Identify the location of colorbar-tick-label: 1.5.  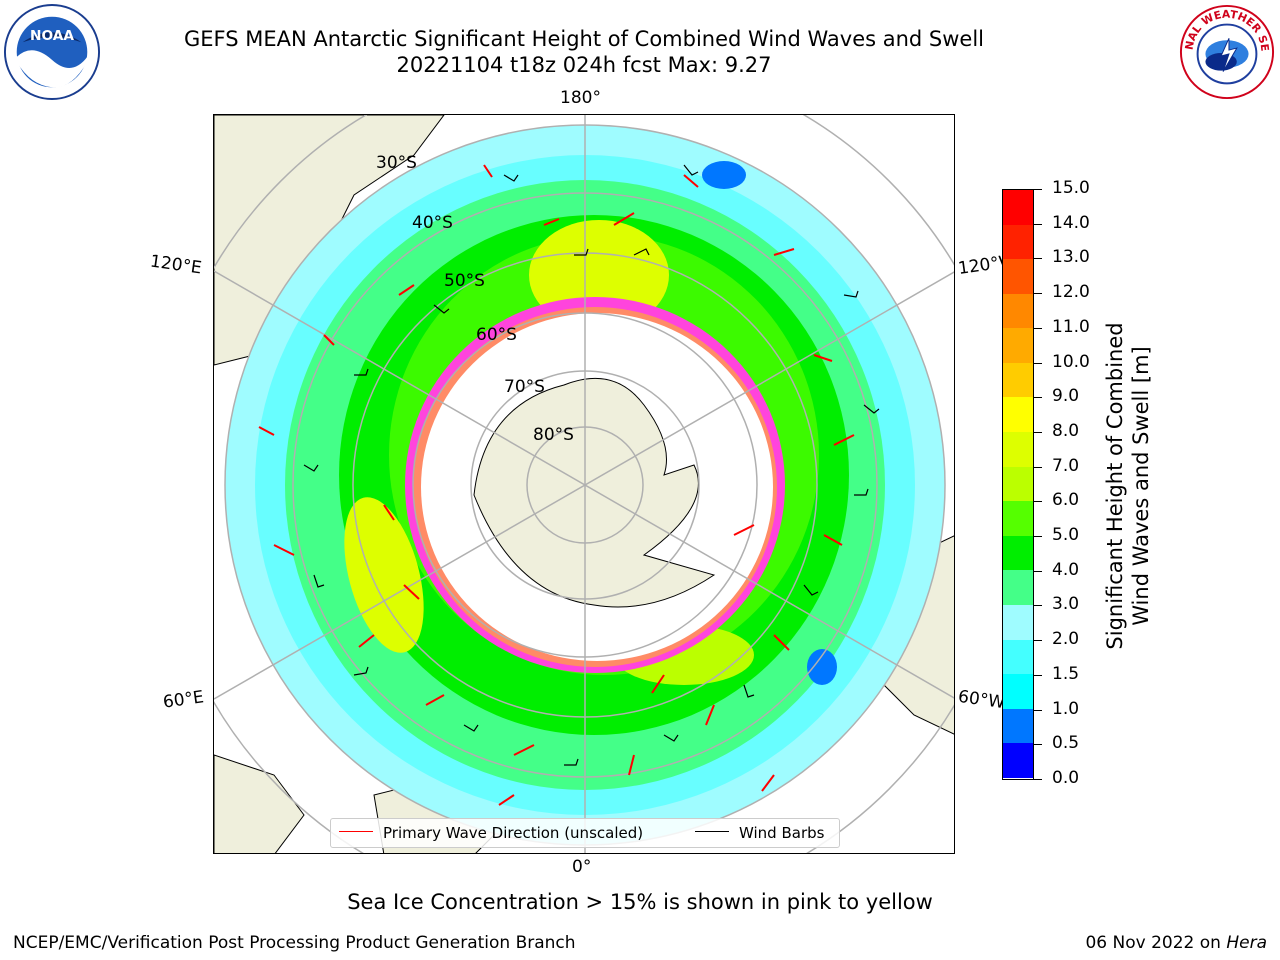
(1066, 673).